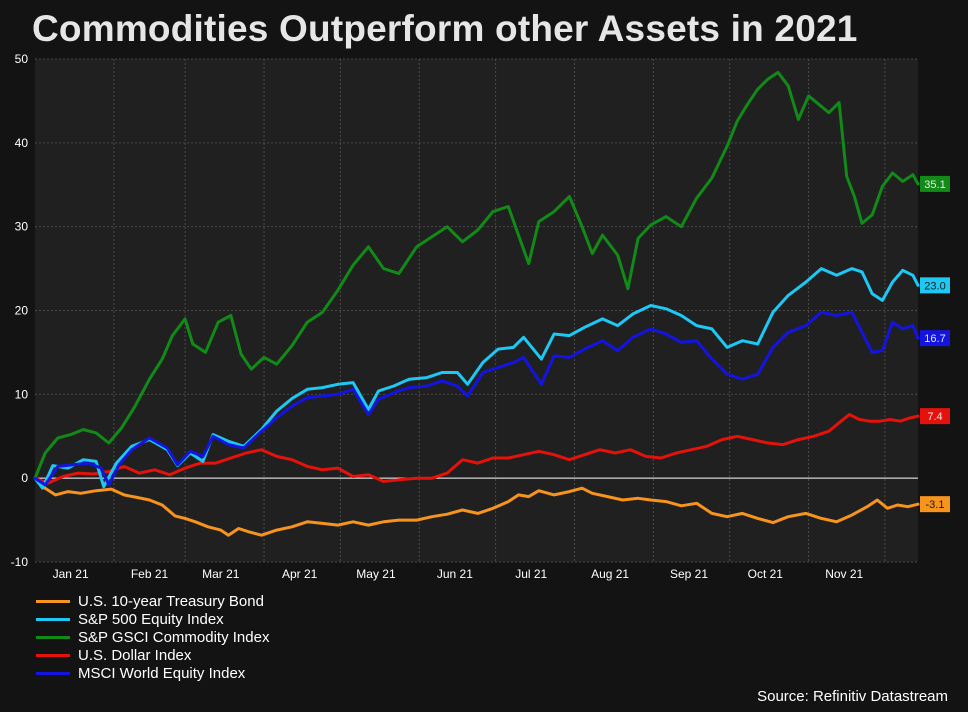 This screenshot has width=968, height=712. I want to click on x-tick-label: Mar 21, so click(221, 574).